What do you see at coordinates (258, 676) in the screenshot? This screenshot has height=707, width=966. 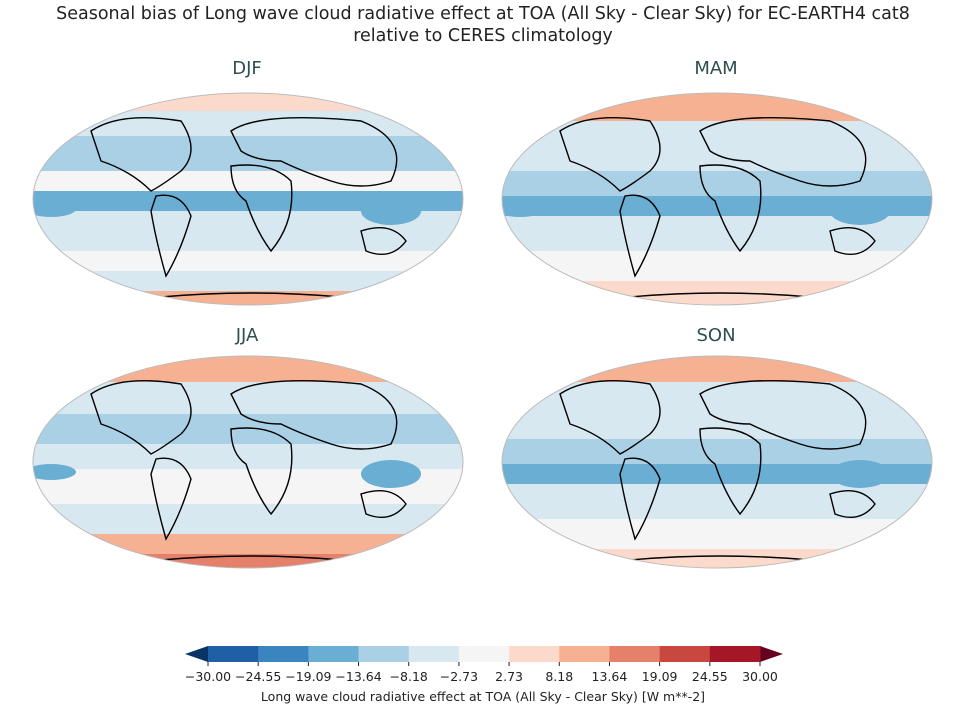 I see `colorbar-tick-label: −24.55` at bounding box center [258, 676].